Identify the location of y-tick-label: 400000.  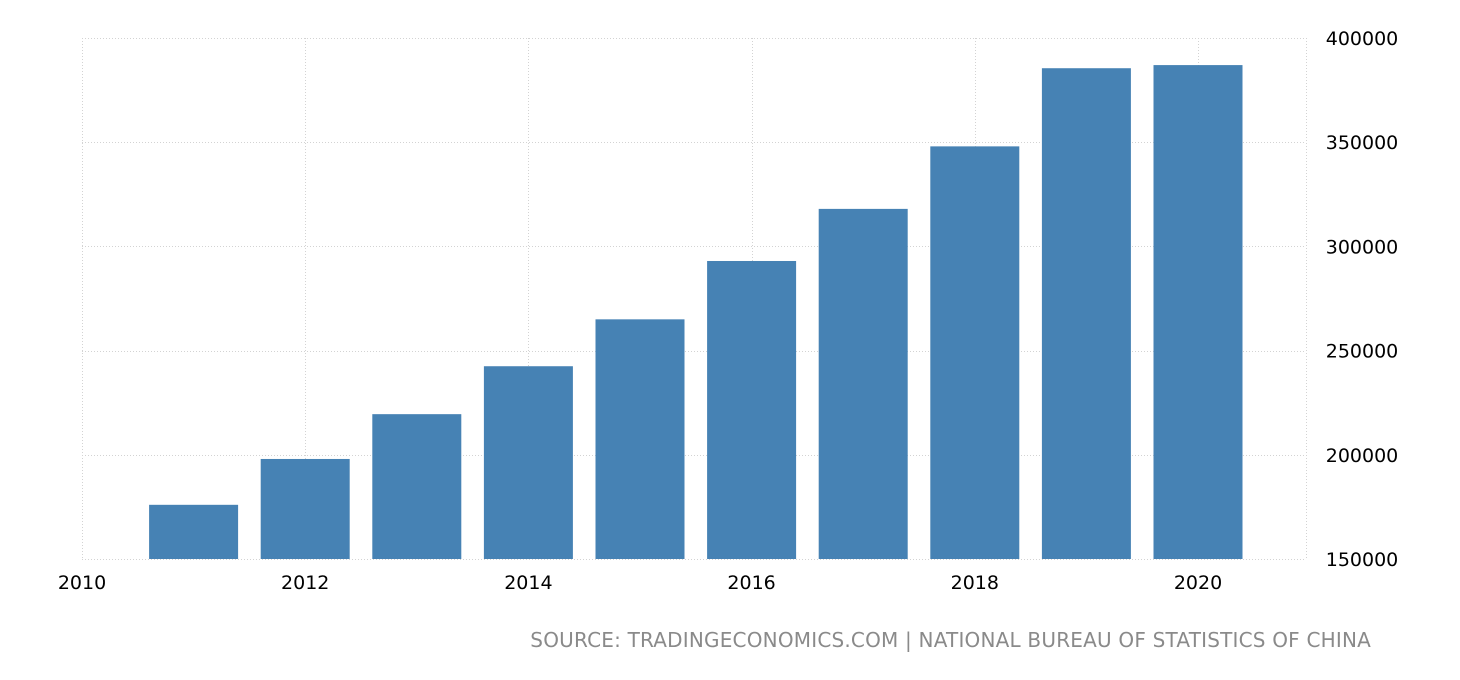
(1362, 39).